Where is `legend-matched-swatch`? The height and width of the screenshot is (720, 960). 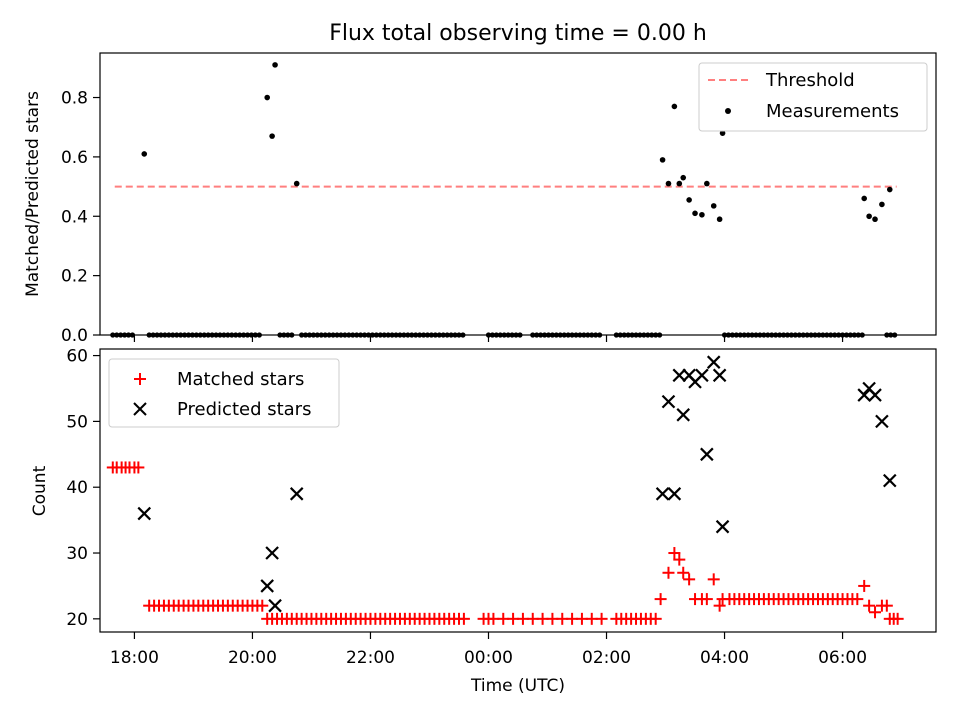 legend-matched-swatch is located at coordinates (140, 379).